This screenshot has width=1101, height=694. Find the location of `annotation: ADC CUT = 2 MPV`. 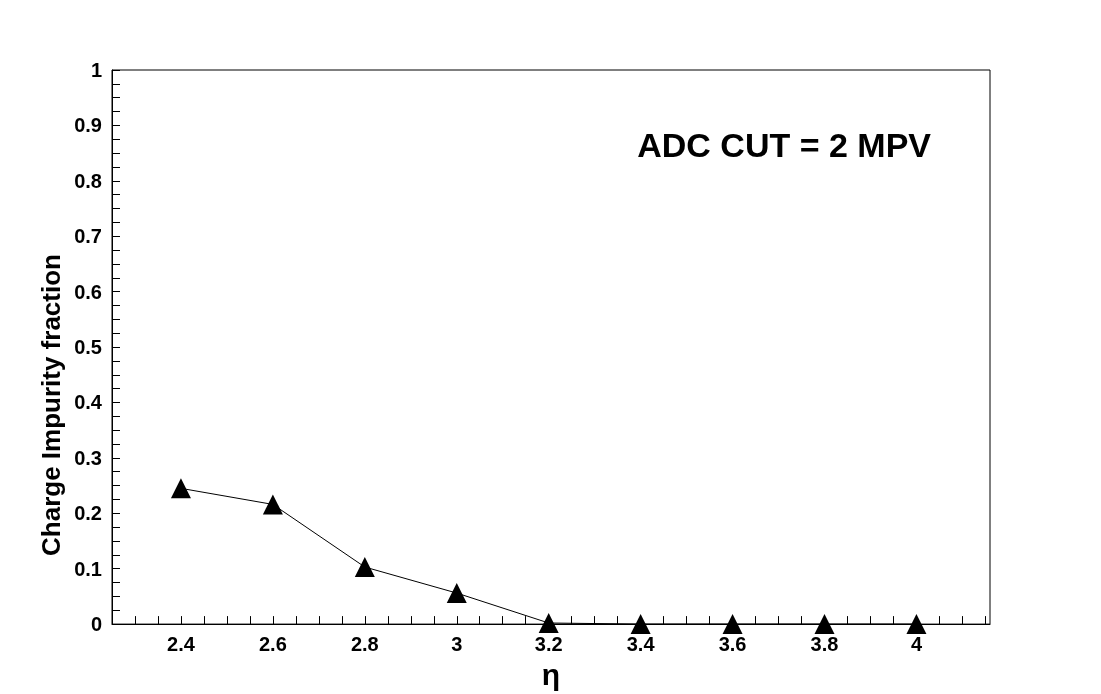

annotation: ADC CUT = 2 MPV is located at coordinates (784, 145).